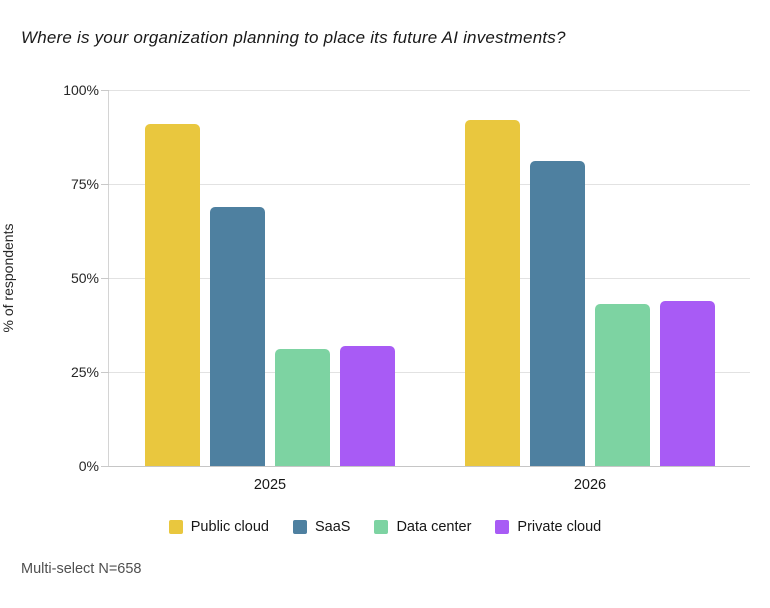 This screenshot has width=770, height=608. Describe the element at coordinates (270, 485) in the screenshot. I see `x-category-label-2025: 2025` at that location.